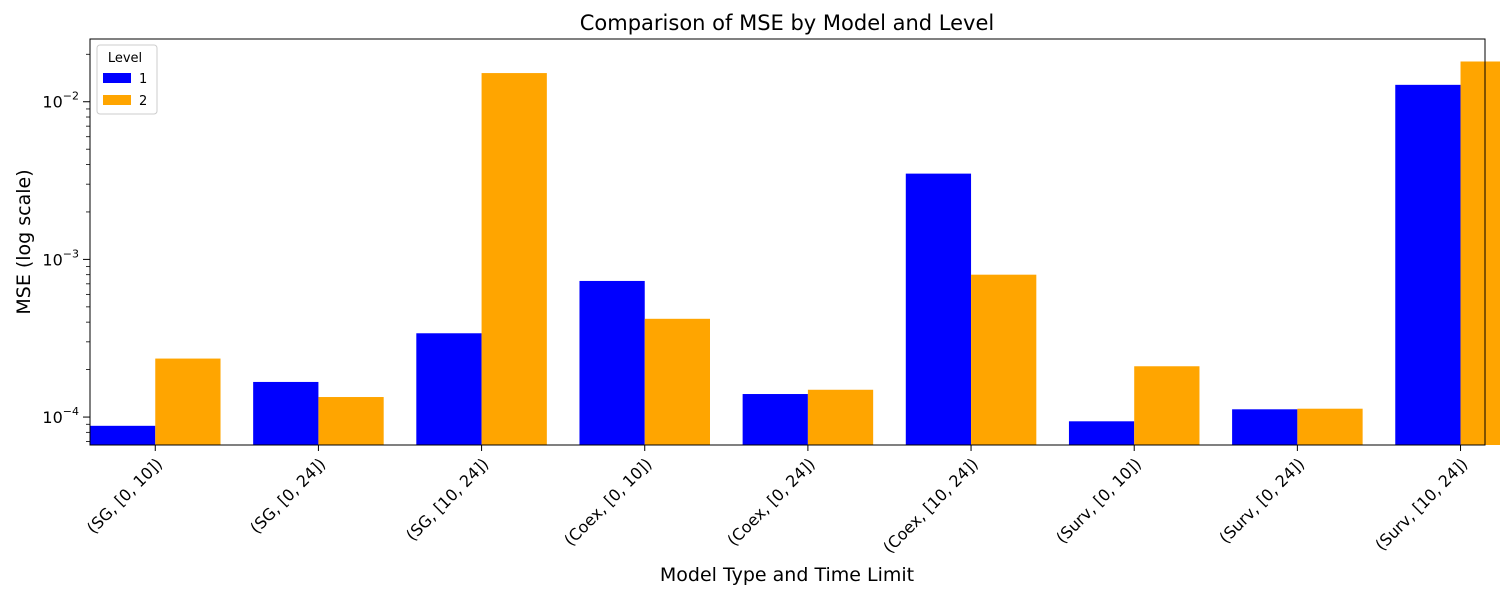 The image size is (1500, 600). What do you see at coordinates (787, 575) in the screenshot?
I see `x-axis-label: Model Type and Time Limit` at bounding box center [787, 575].